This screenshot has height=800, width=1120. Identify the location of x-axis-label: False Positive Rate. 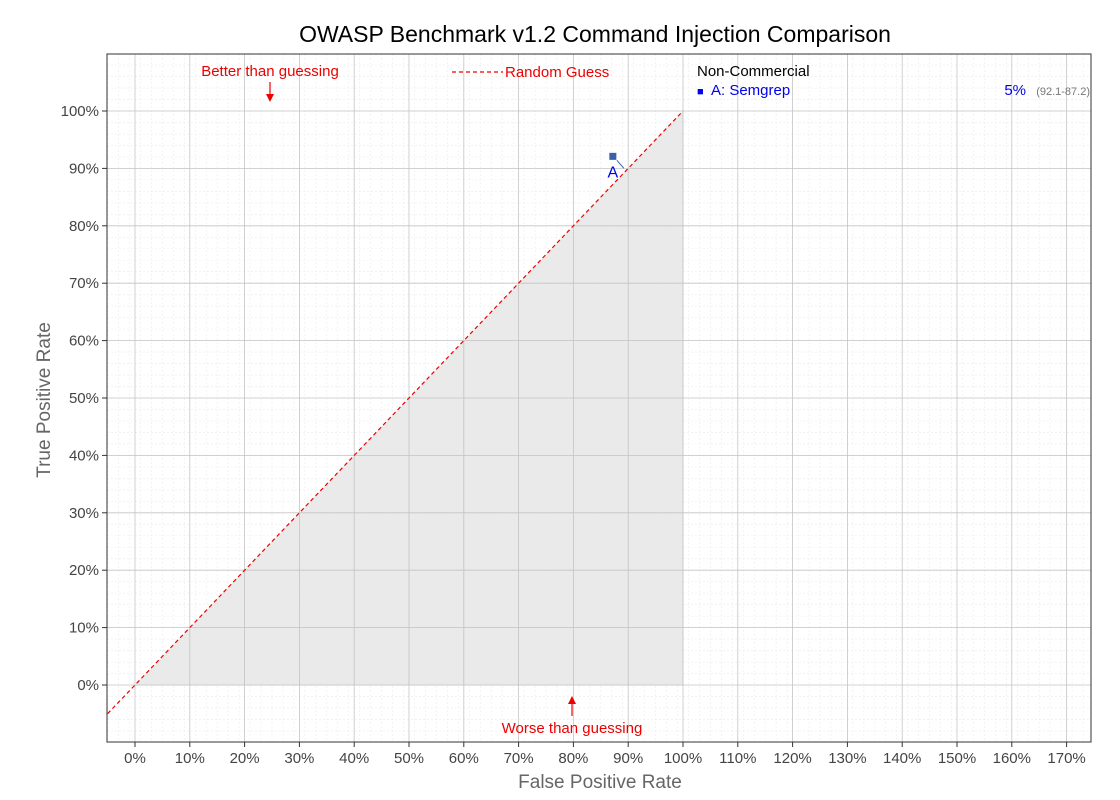
(600, 782).